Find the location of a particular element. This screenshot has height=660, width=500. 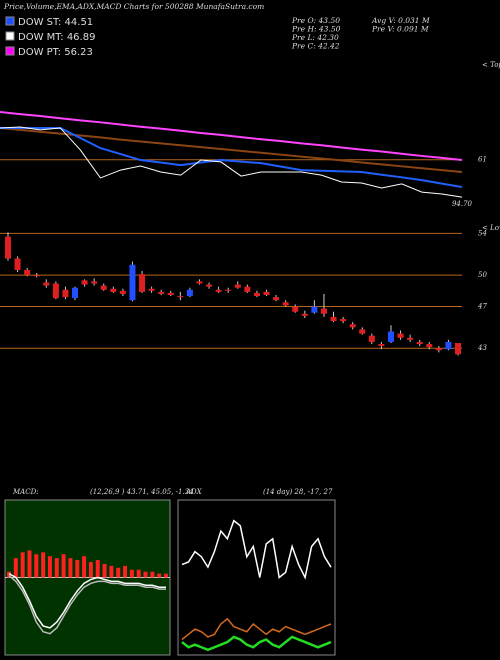

y-tick-label: 47 is located at coordinates (482, 306).